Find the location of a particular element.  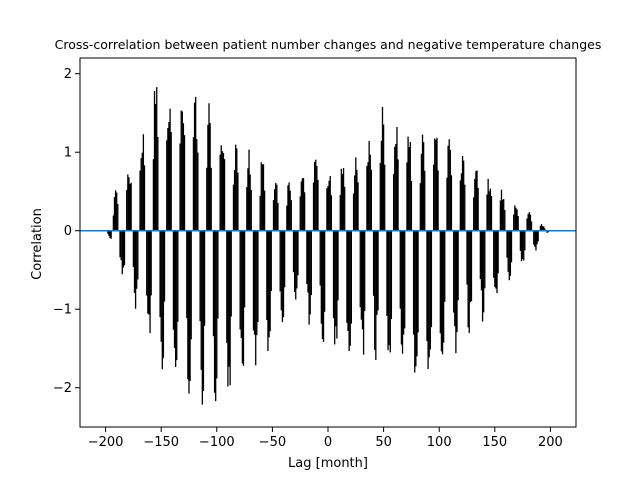

x-tick-label: −50 is located at coordinates (272, 442).